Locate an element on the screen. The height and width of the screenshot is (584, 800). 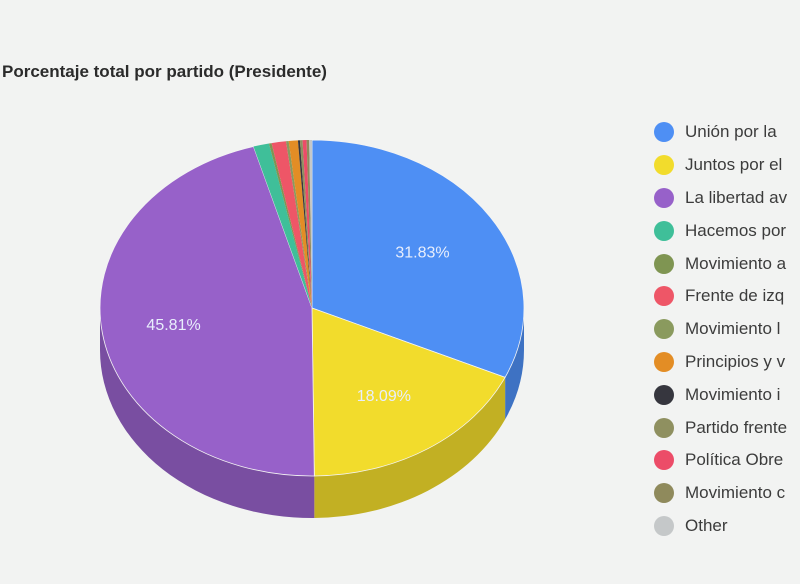
legend-label: Other is located at coordinates (706, 525).